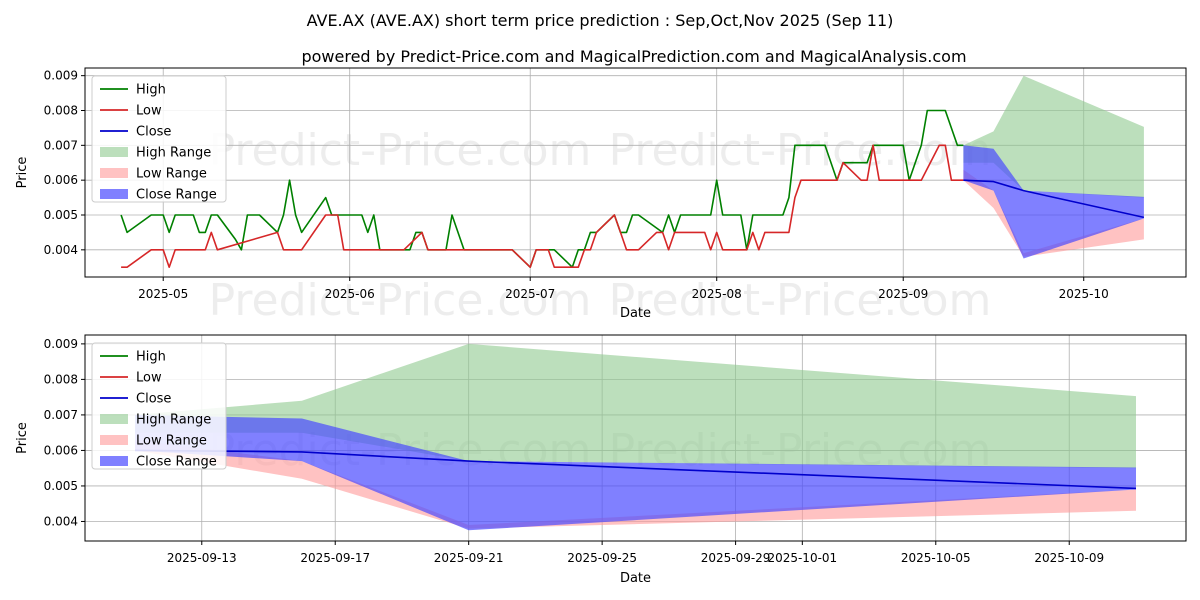 The width and height of the screenshot is (1200, 600). Describe the element at coordinates (602, 558) in the screenshot. I see `x-tick-label: 2025-09-25` at that location.